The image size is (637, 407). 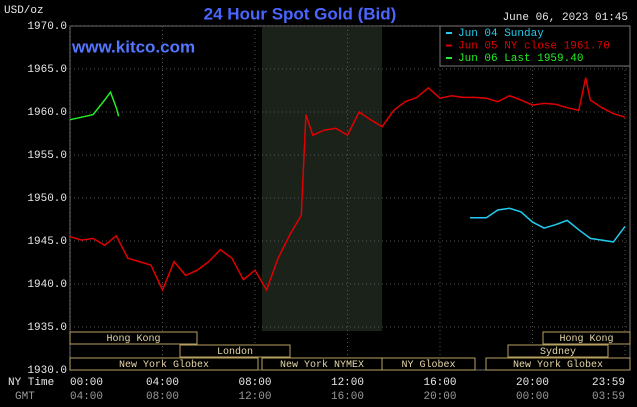 What do you see at coordinates (24, 11) in the screenshot?
I see `y-axis-label: USD/oz` at bounding box center [24, 11].